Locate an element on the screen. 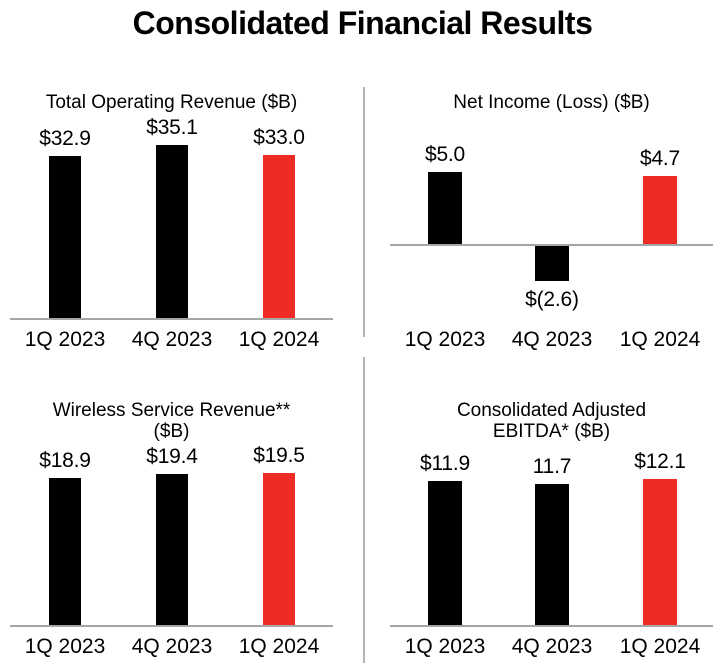 The height and width of the screenshot is (663, 725). vertical-divider-bottom is located at coordinates (364, 510).